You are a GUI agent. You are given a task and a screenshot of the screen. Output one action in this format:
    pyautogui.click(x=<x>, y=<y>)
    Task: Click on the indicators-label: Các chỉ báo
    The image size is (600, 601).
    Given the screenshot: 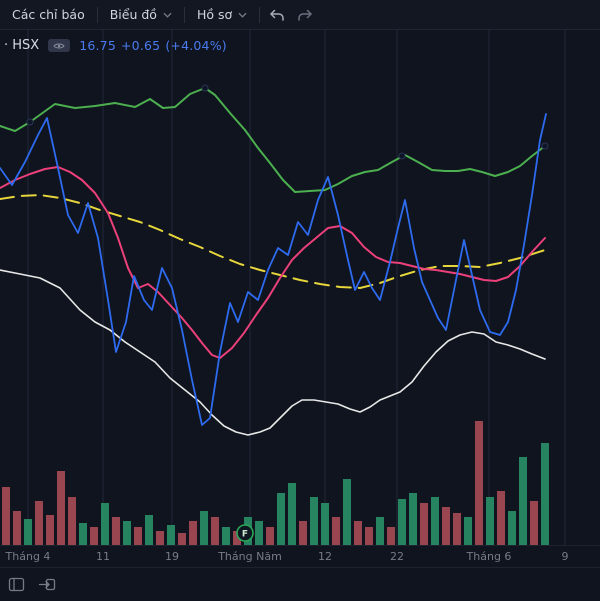 What is the action you would take?
    pyautogui.click(x=48, y=14)
    